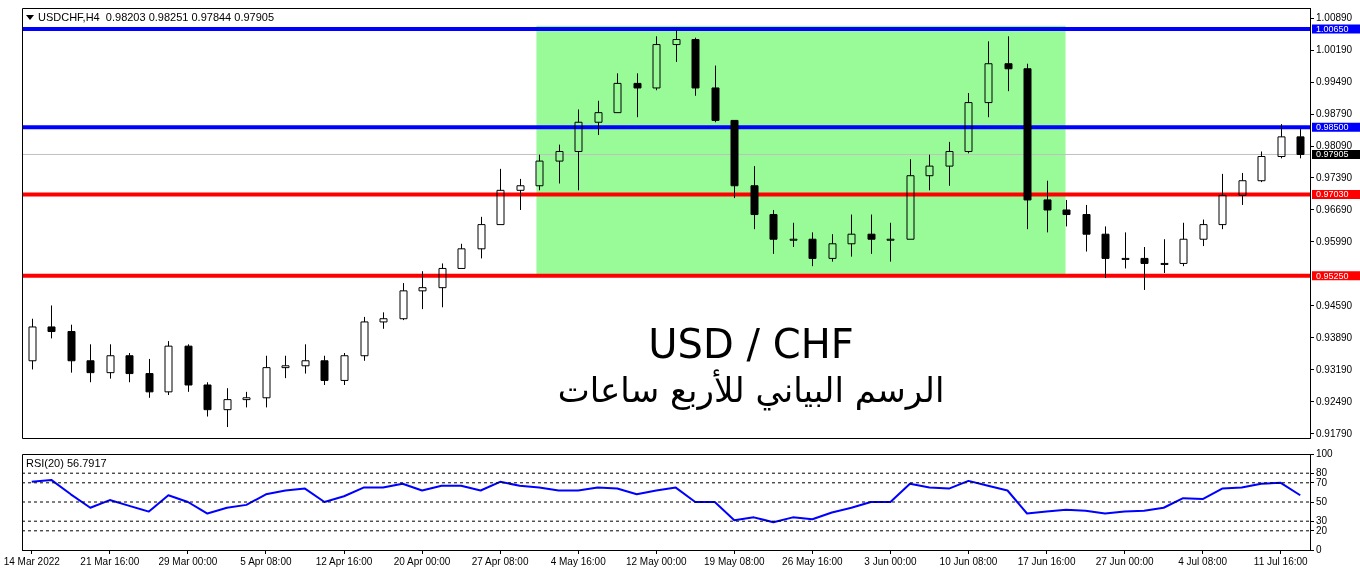 The width and height of the screenshot is (1360, 572). What do you see at coordinates (188, 561) in the screenshot?
I see `x-tick-label: 29 Mar 00:00` at bounding box center [188, 561].